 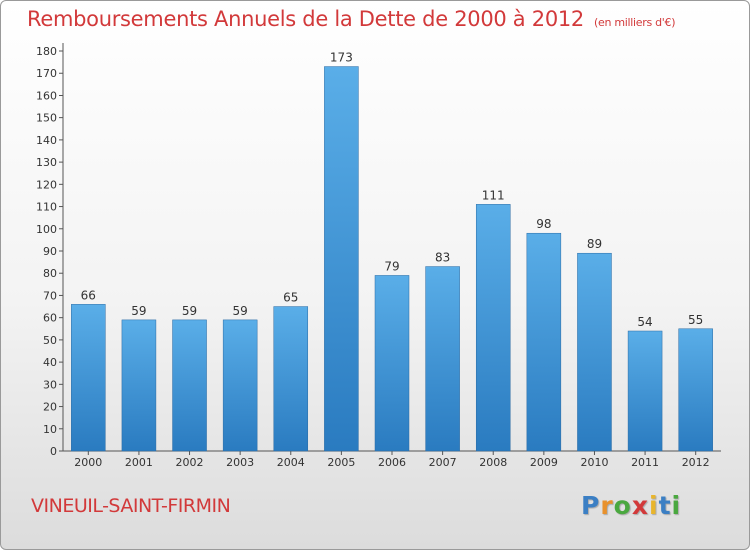 What do you see at coordinates (341, 58) in the screenshot?
I see `bar-value-label: 173` at bounding box center [341, 58].